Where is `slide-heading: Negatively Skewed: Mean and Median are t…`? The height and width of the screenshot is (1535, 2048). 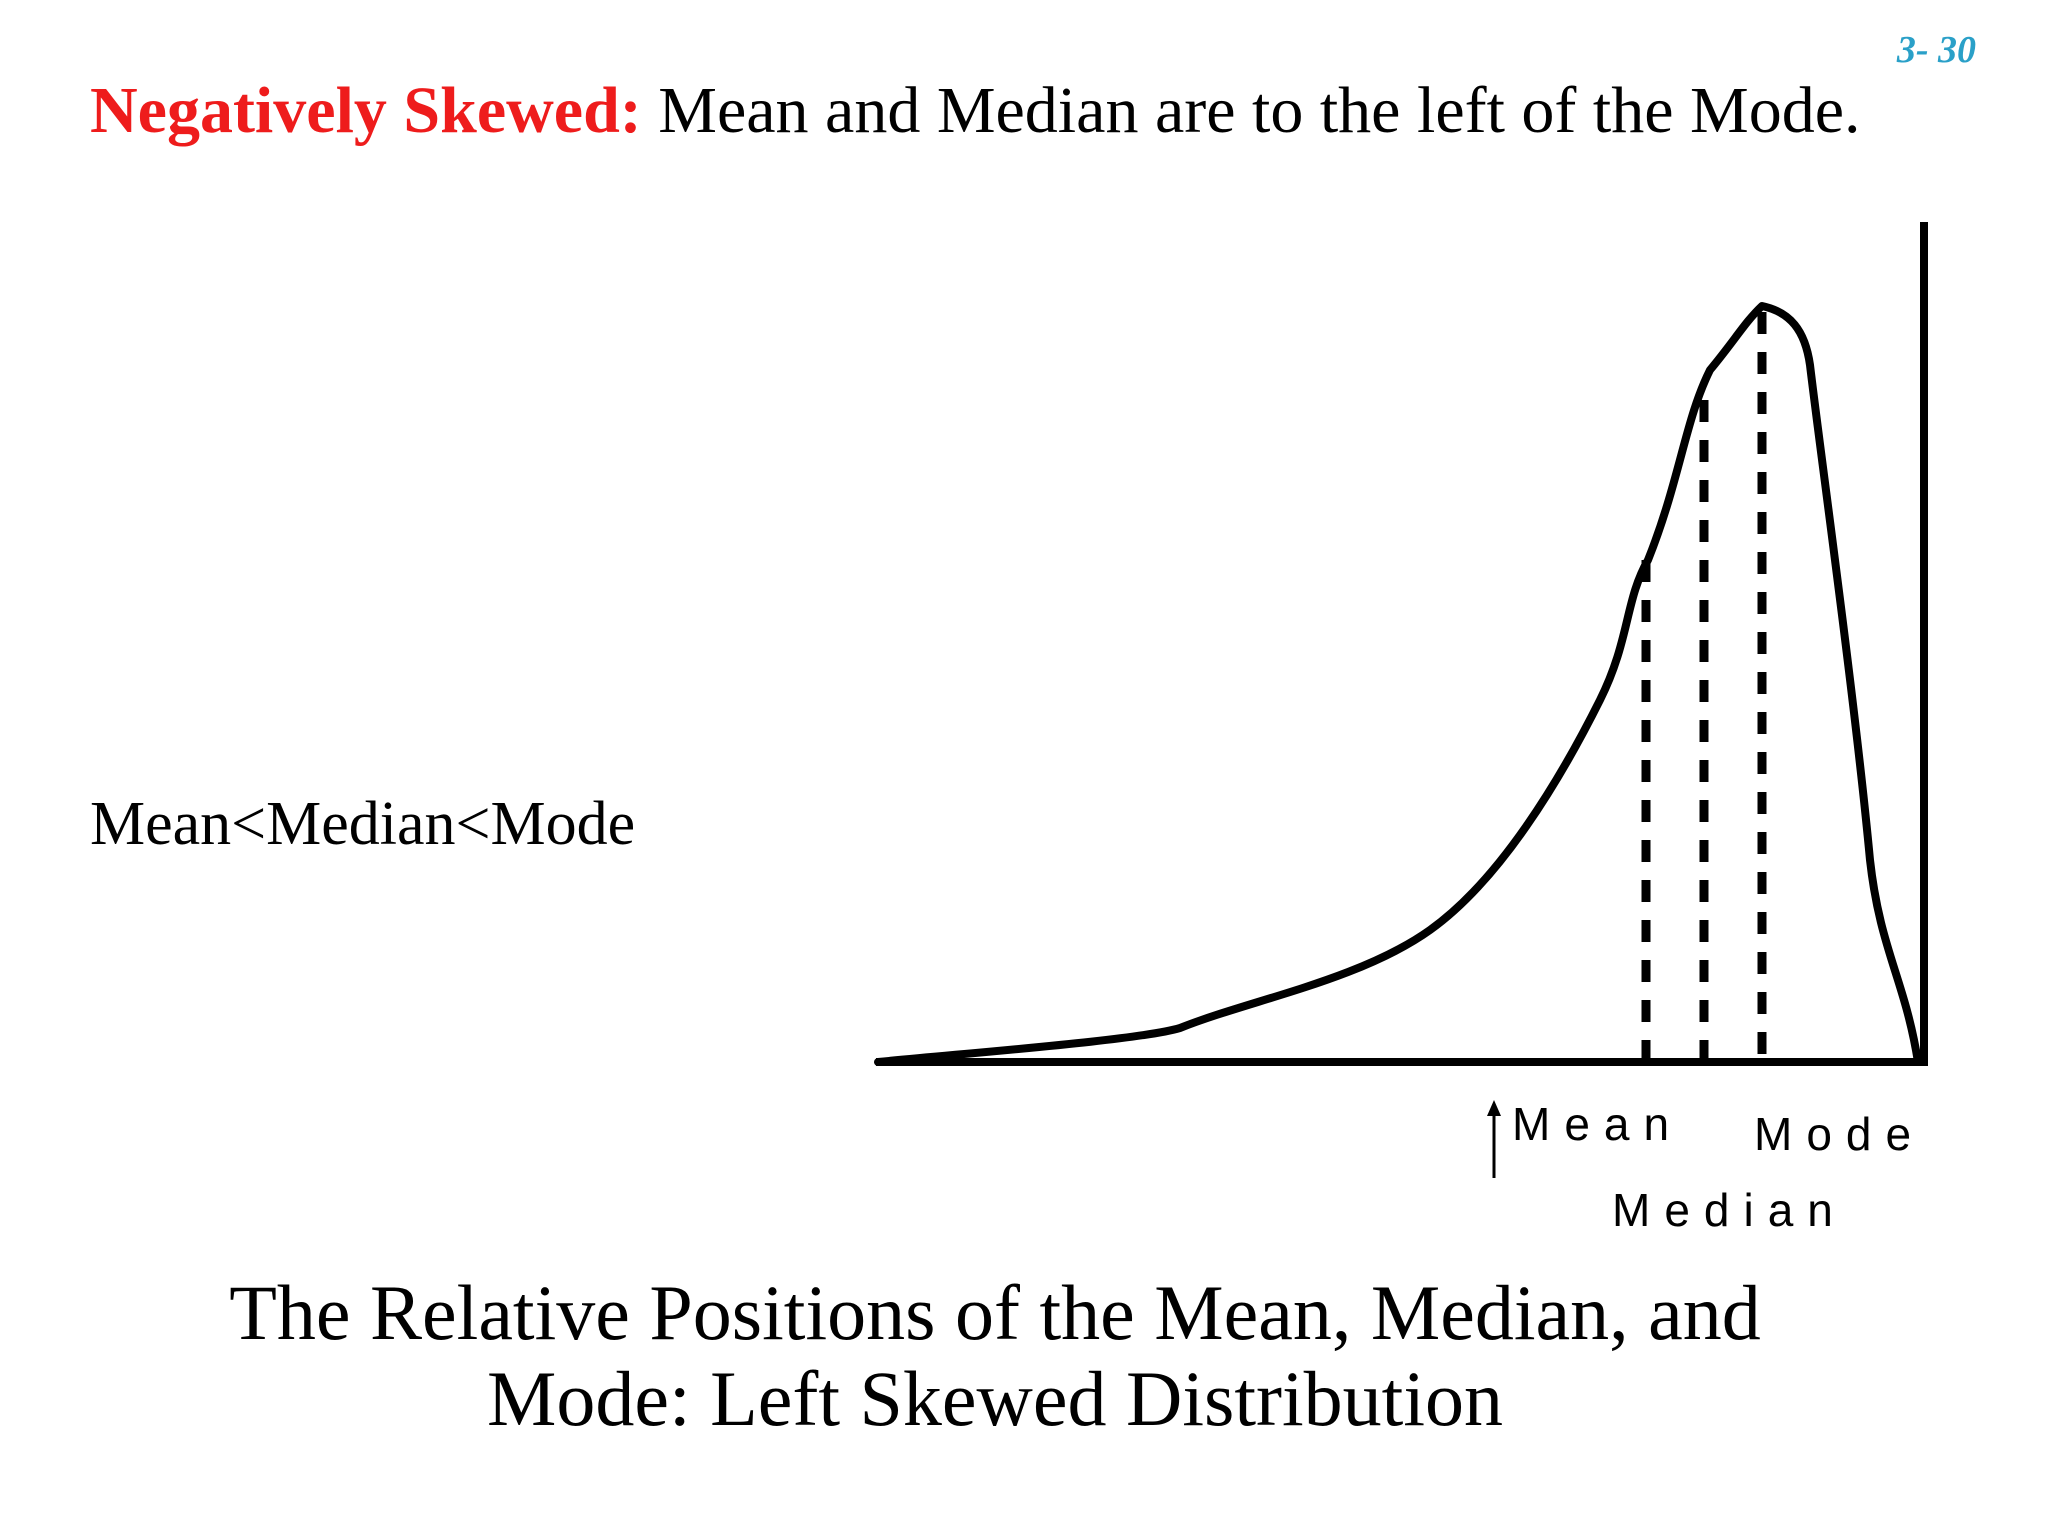
slide-heading: Negatively Skewed: Mean and Median are t… is located at coordinates (975, 111).